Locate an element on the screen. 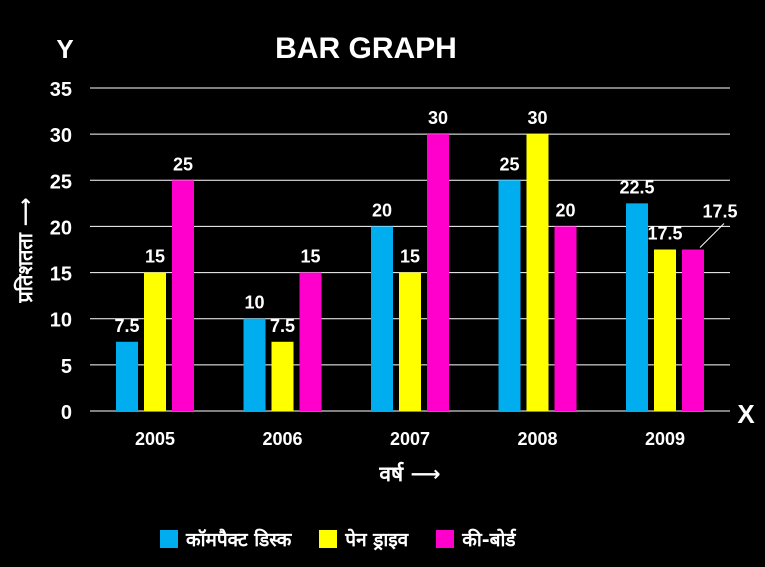  data-label: 22.5 is located at coordinates (636, 187).